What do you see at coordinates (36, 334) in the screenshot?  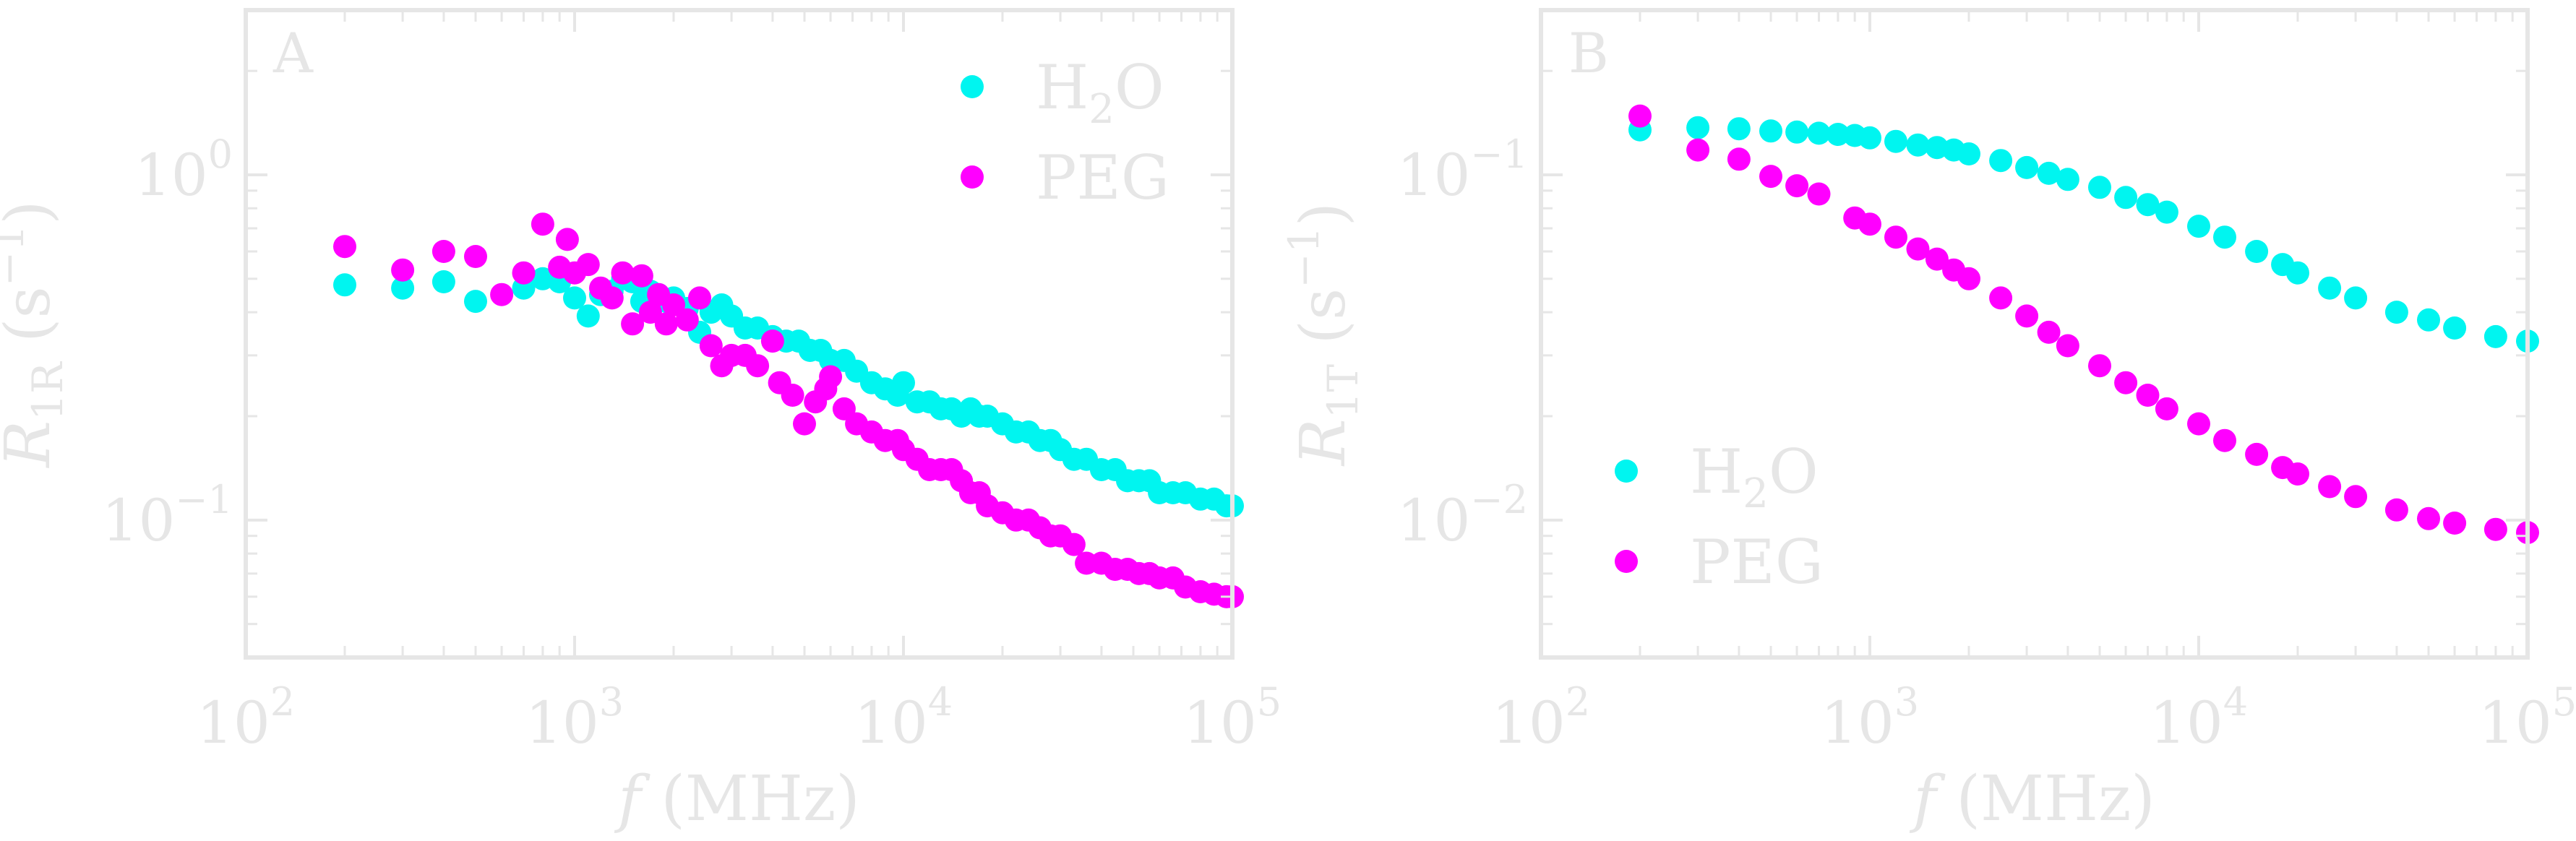 I see `y-axis-label: R1R (s−1)` at bounding box center [36, 334].